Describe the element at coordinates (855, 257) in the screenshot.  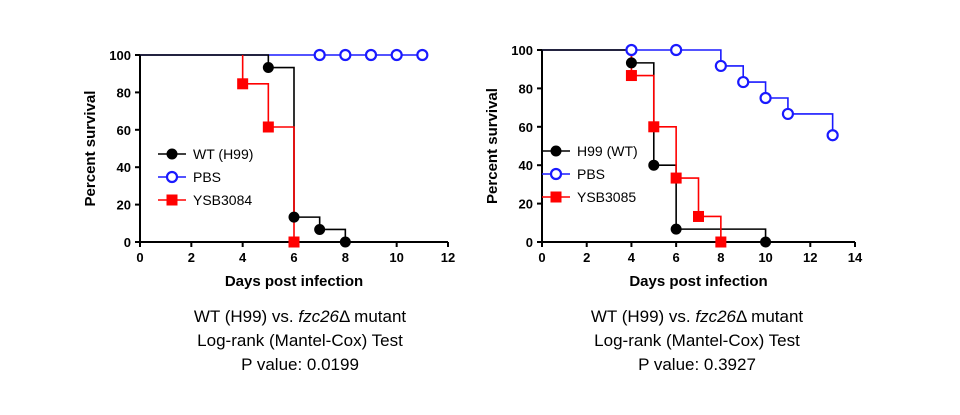
I see `x-tick-label: 14` at that location.